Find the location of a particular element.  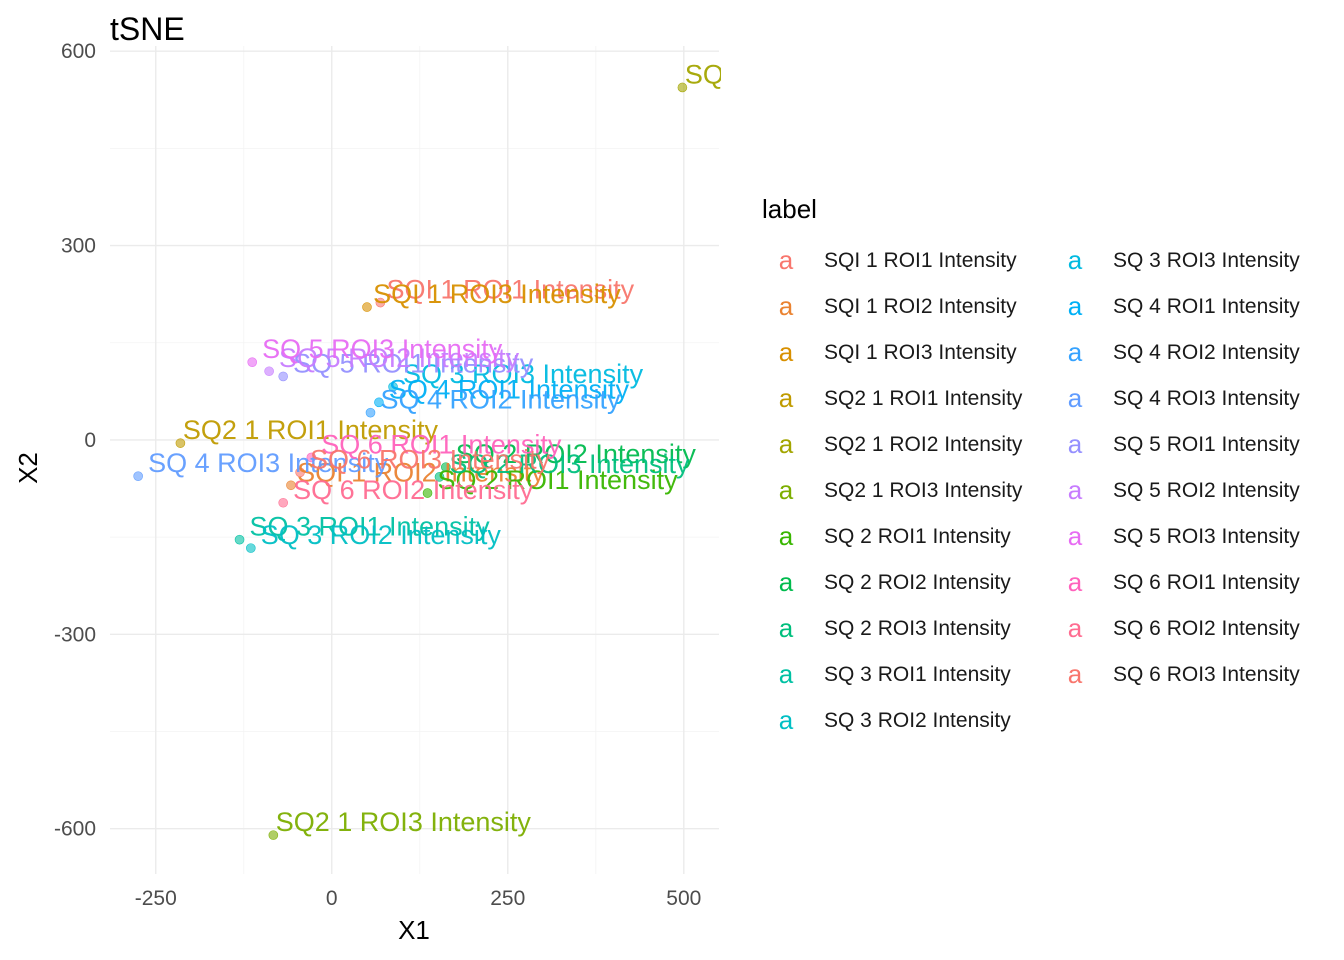

data-point-label: SQ2 1 ROI1 Intensity is located at coordinates (311, 430).